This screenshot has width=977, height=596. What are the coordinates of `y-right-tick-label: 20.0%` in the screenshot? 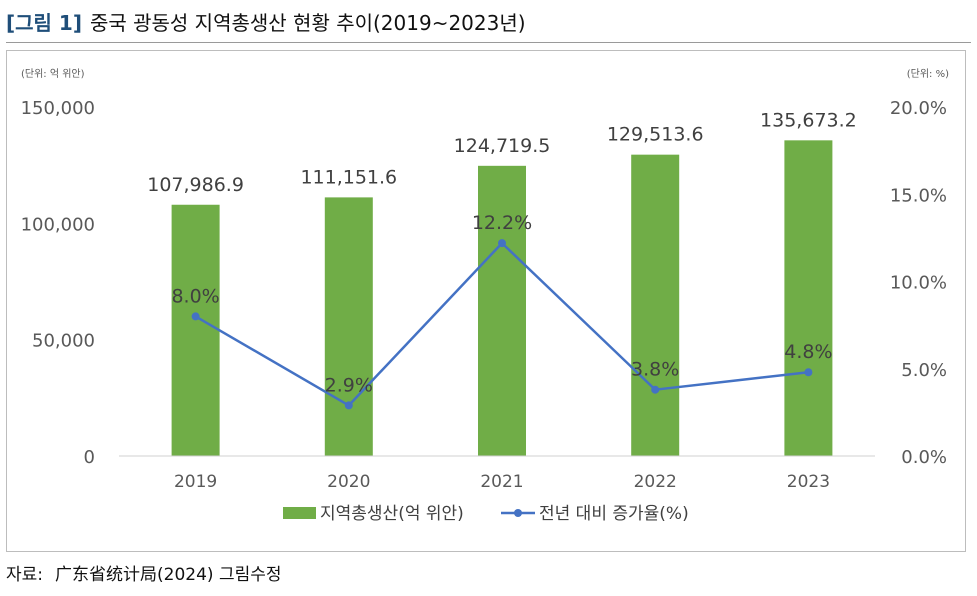 It's located at (918, 108).